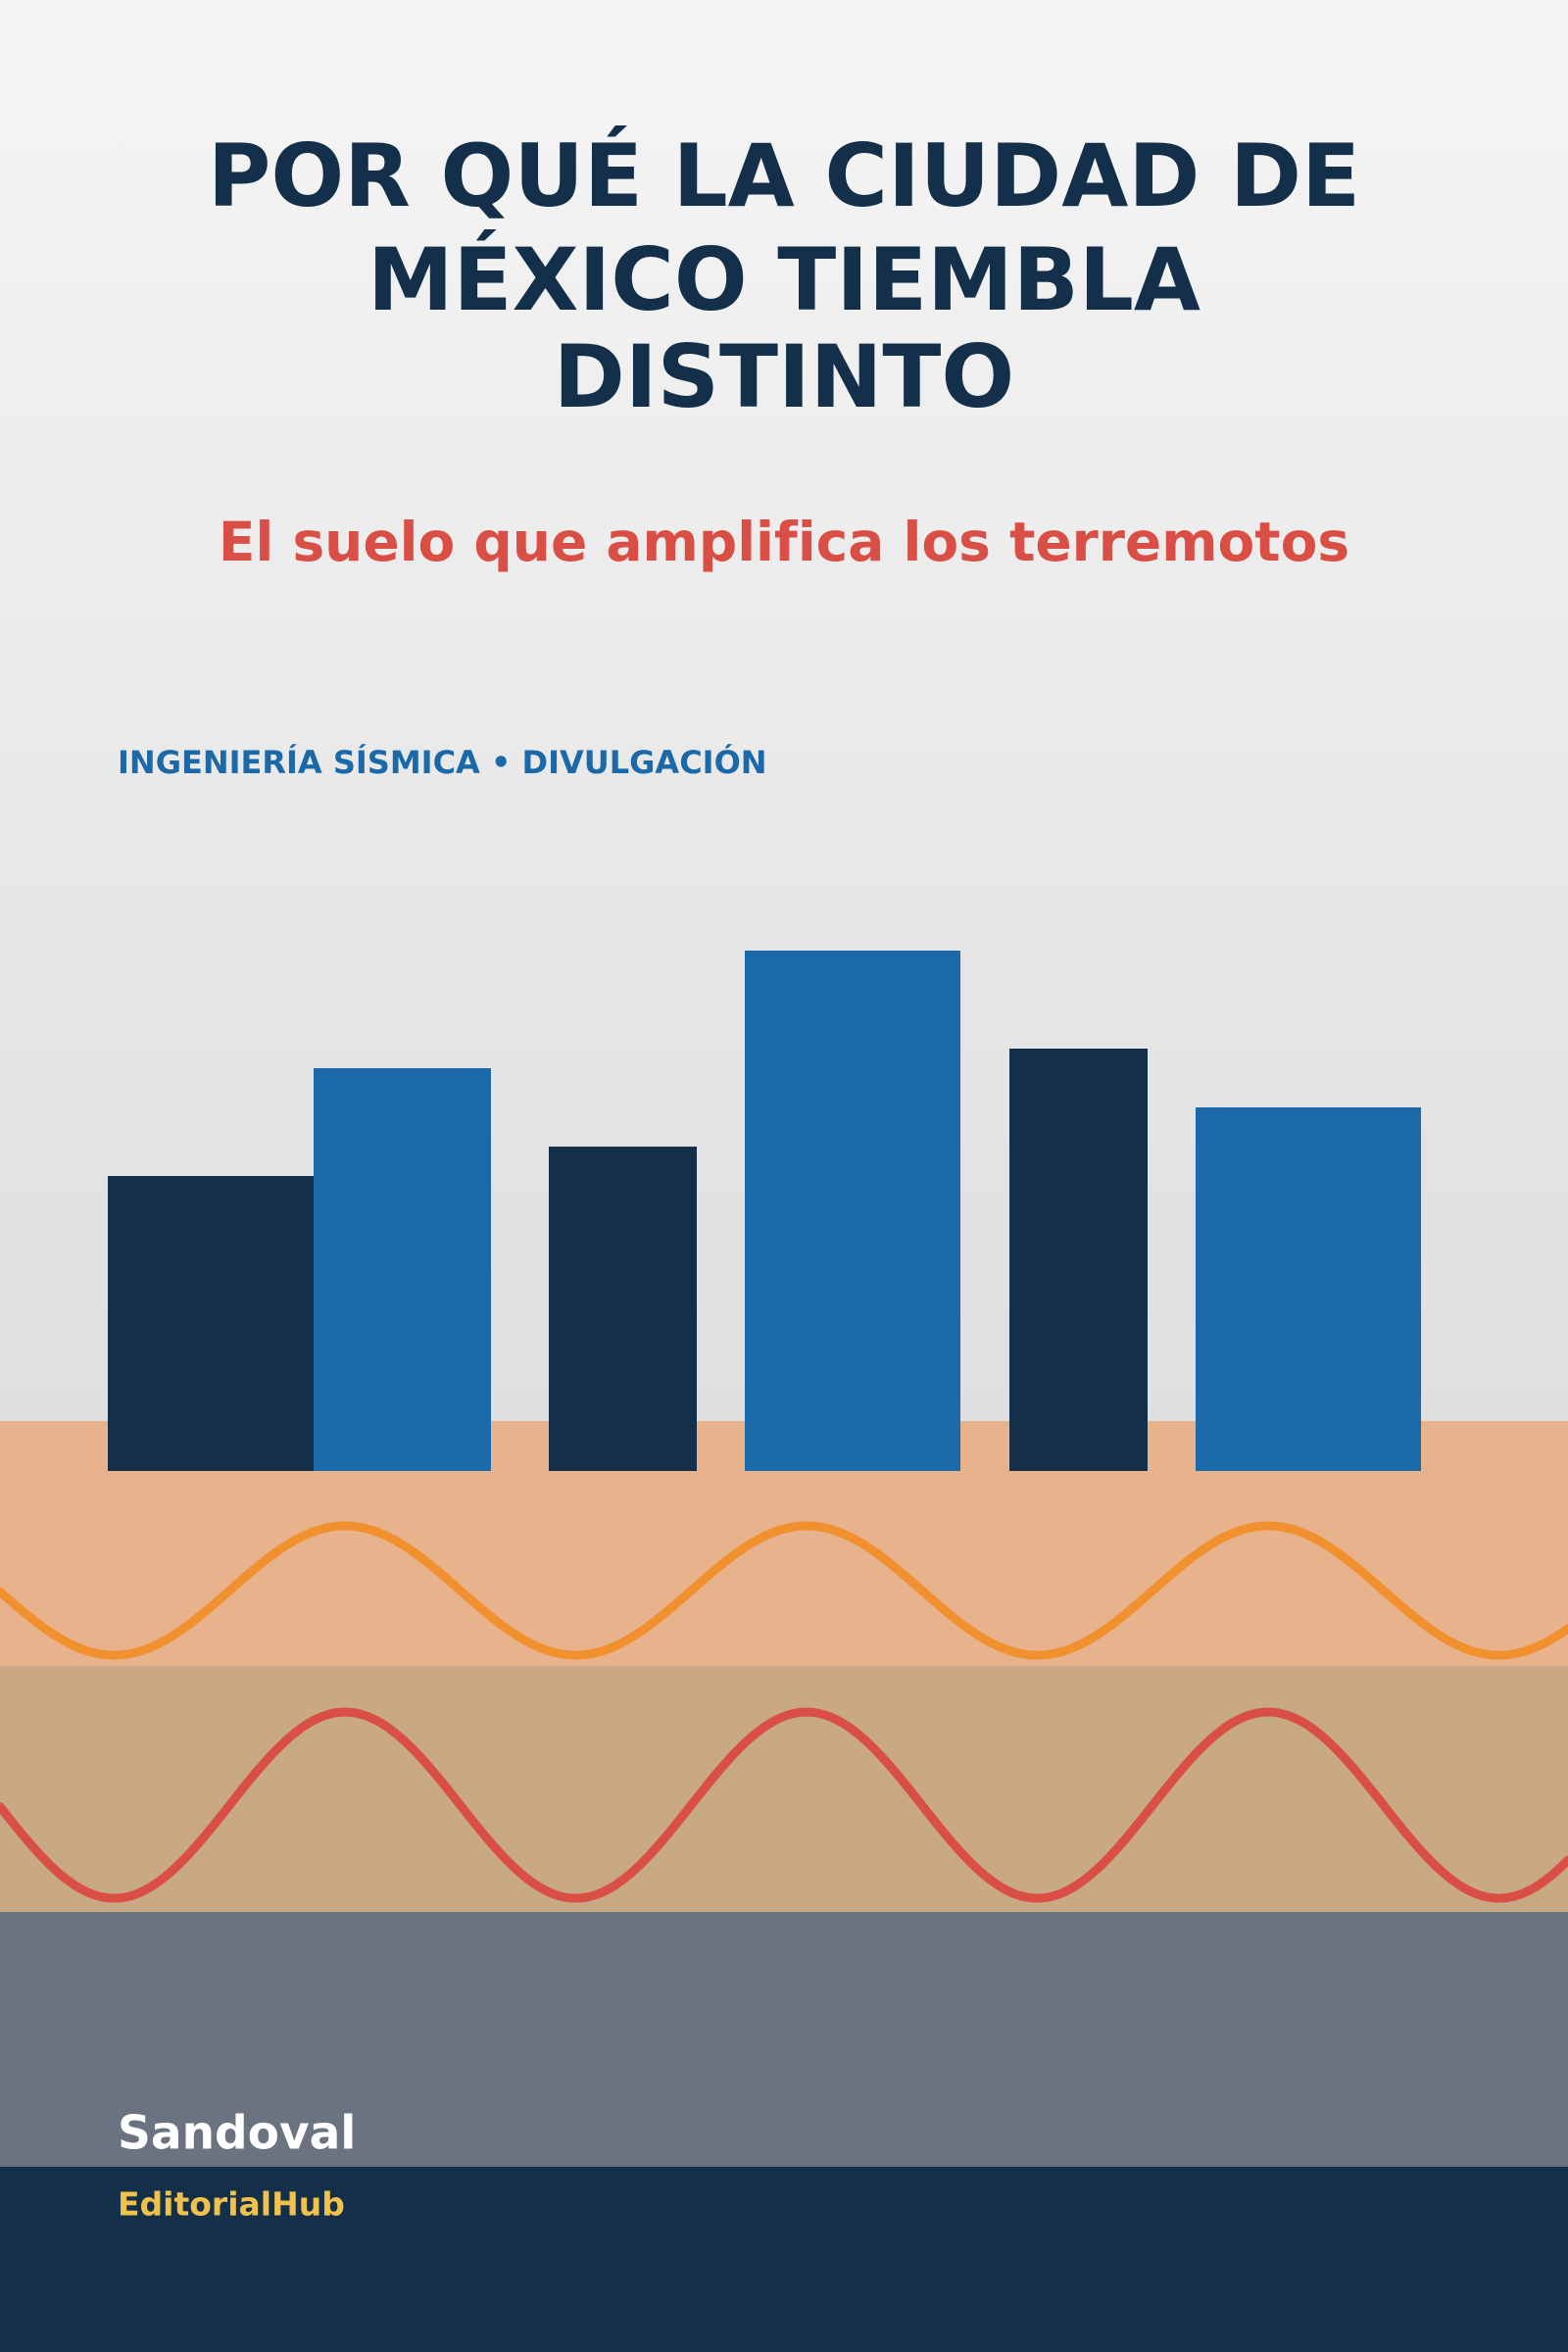  What do you see at coordinates (442, 762) in the screenshot?
I see `tagline: INGENIERÍA SÍSMICA • DIVULGACIÓN` at bounding box center [442, 762].